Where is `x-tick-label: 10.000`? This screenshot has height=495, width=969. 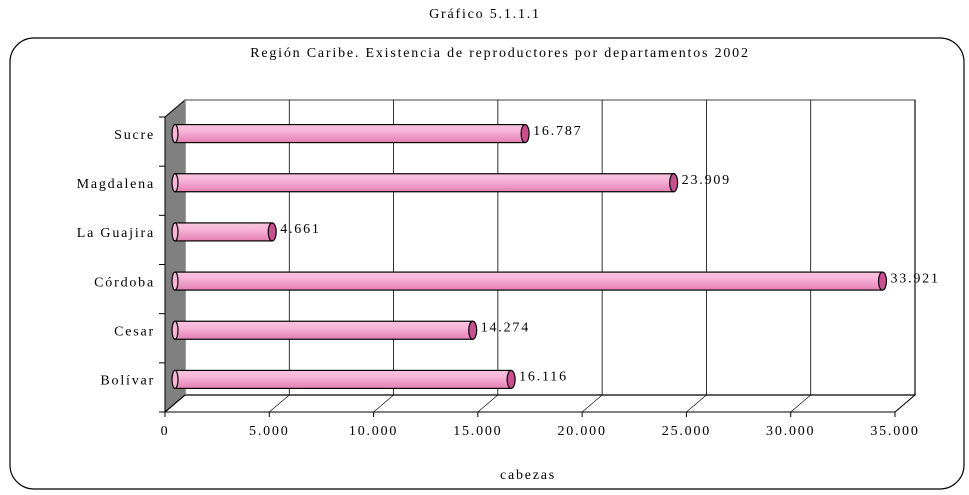
x-tick-label: 10.000 is located at coordinates (373, 431).